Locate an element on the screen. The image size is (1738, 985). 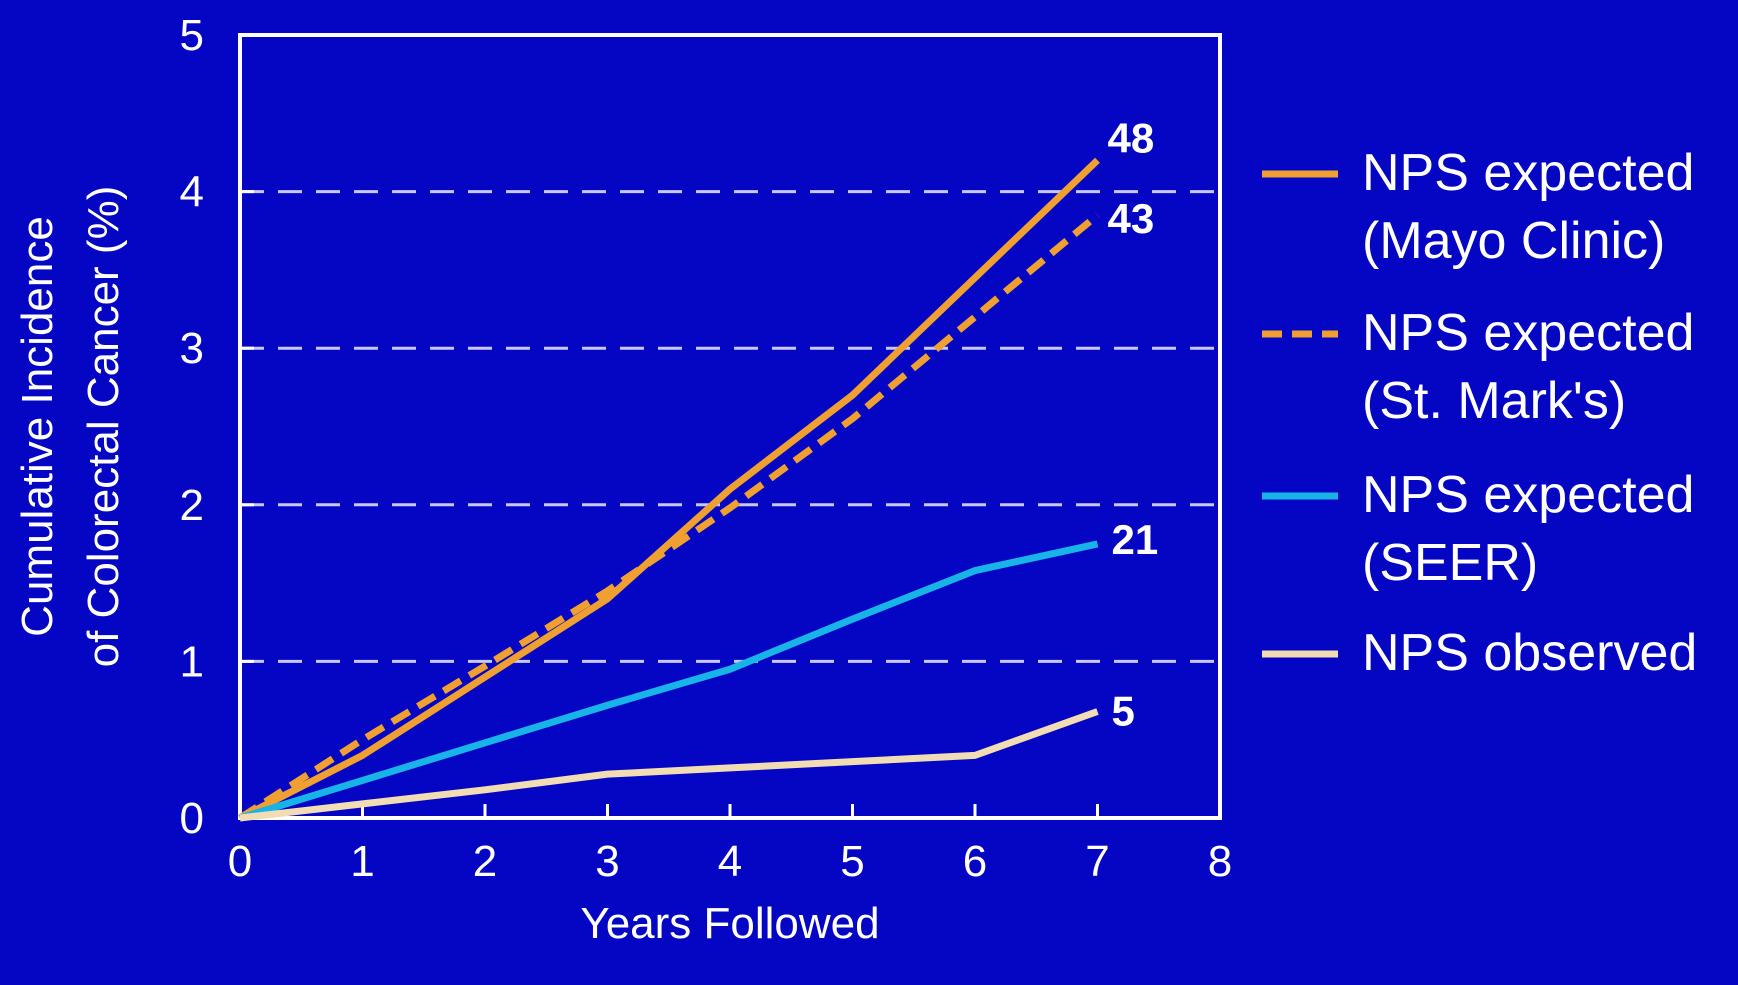
x-tick-label-5: 5 is located at coordinates (852, 861).